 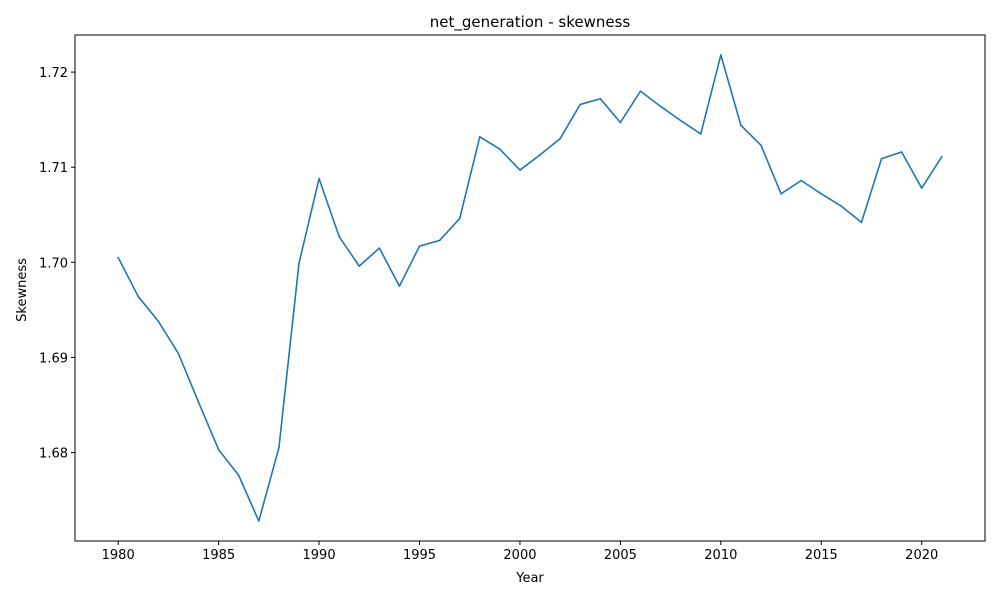 What do you see at coordinates (53, 73) in the screenshot?
I see `y-tick-label: 1.72` at bounding box center [53, 73].